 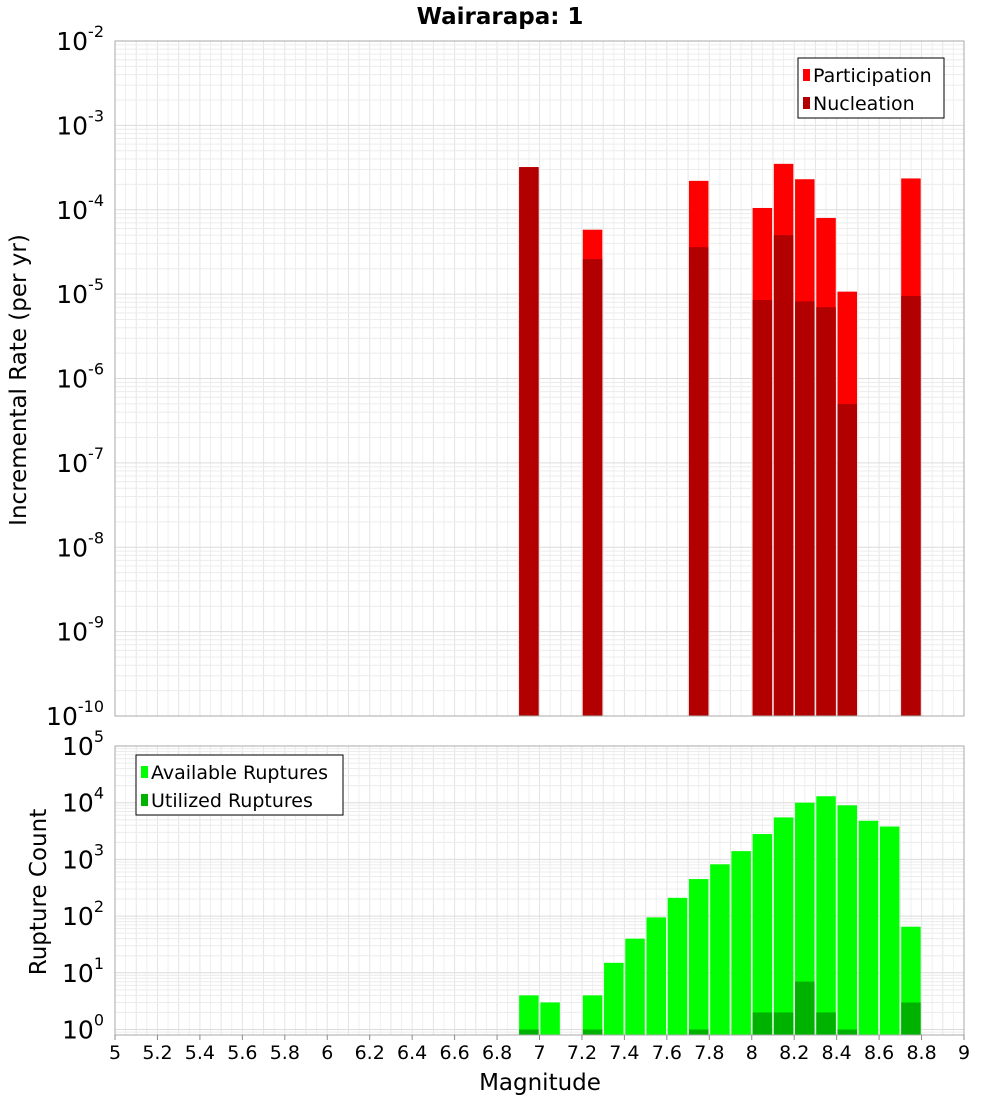 I want to click on bottom-y-axis-label: Rupture Count, so click(x=39, y=892).